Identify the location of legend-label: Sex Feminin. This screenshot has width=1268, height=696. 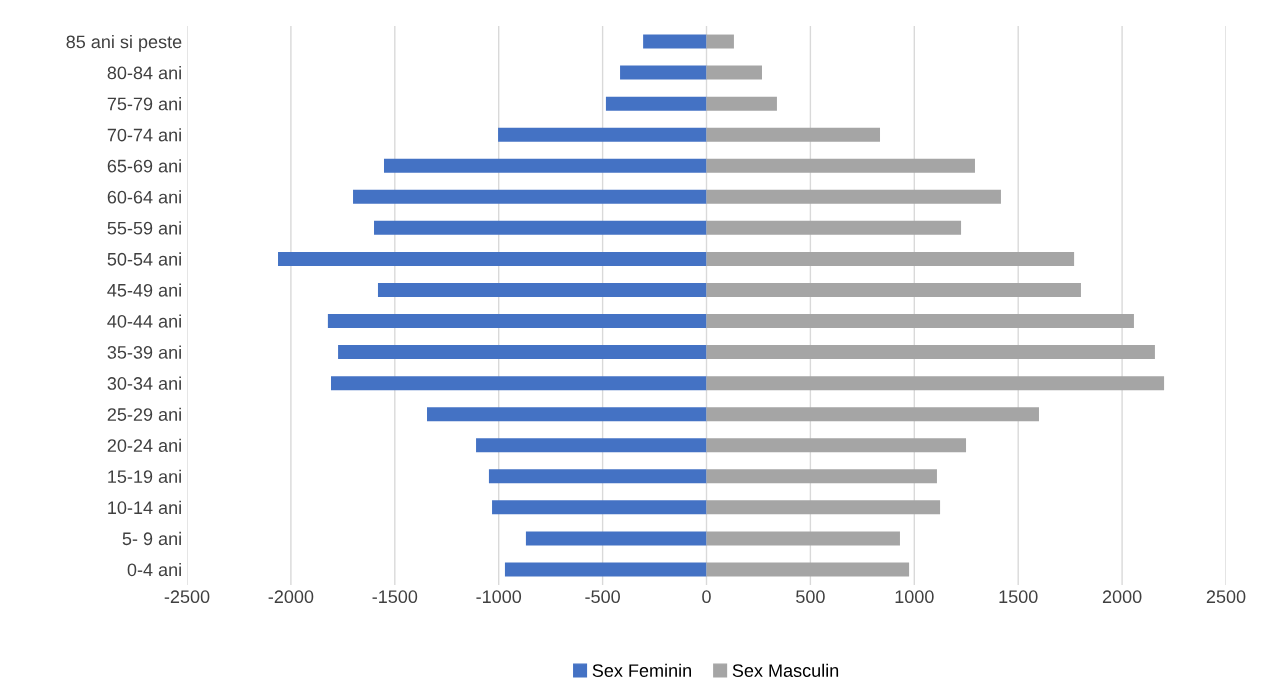
(641, 670).